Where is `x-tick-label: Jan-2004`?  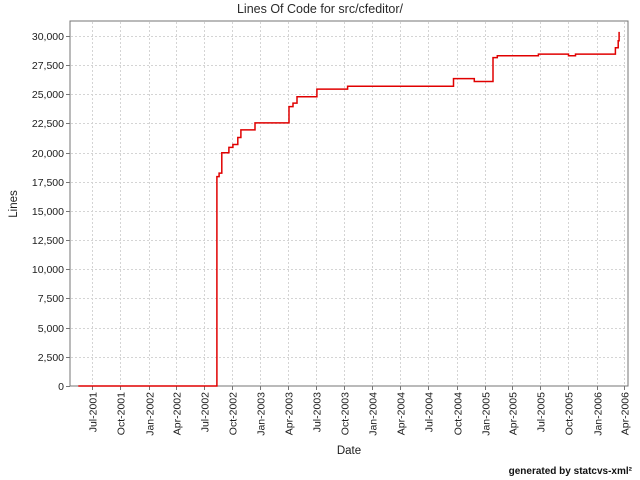
x-tick-label: Jan-2004 is located at coordinates (374, 414).